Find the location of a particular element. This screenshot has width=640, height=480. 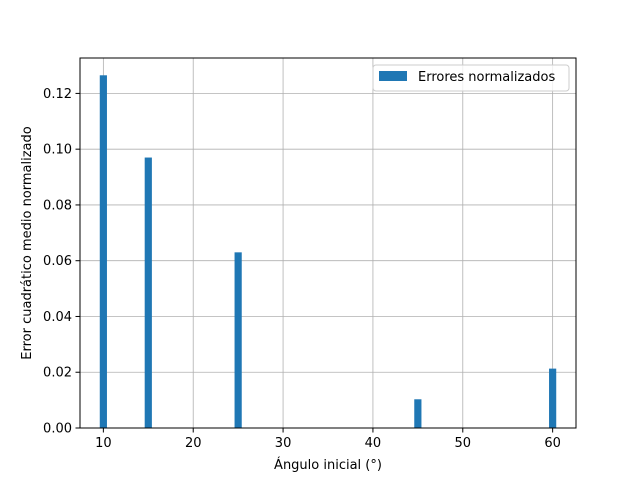

y-tick-label: 0.12 is located at coordinates (57, 94).